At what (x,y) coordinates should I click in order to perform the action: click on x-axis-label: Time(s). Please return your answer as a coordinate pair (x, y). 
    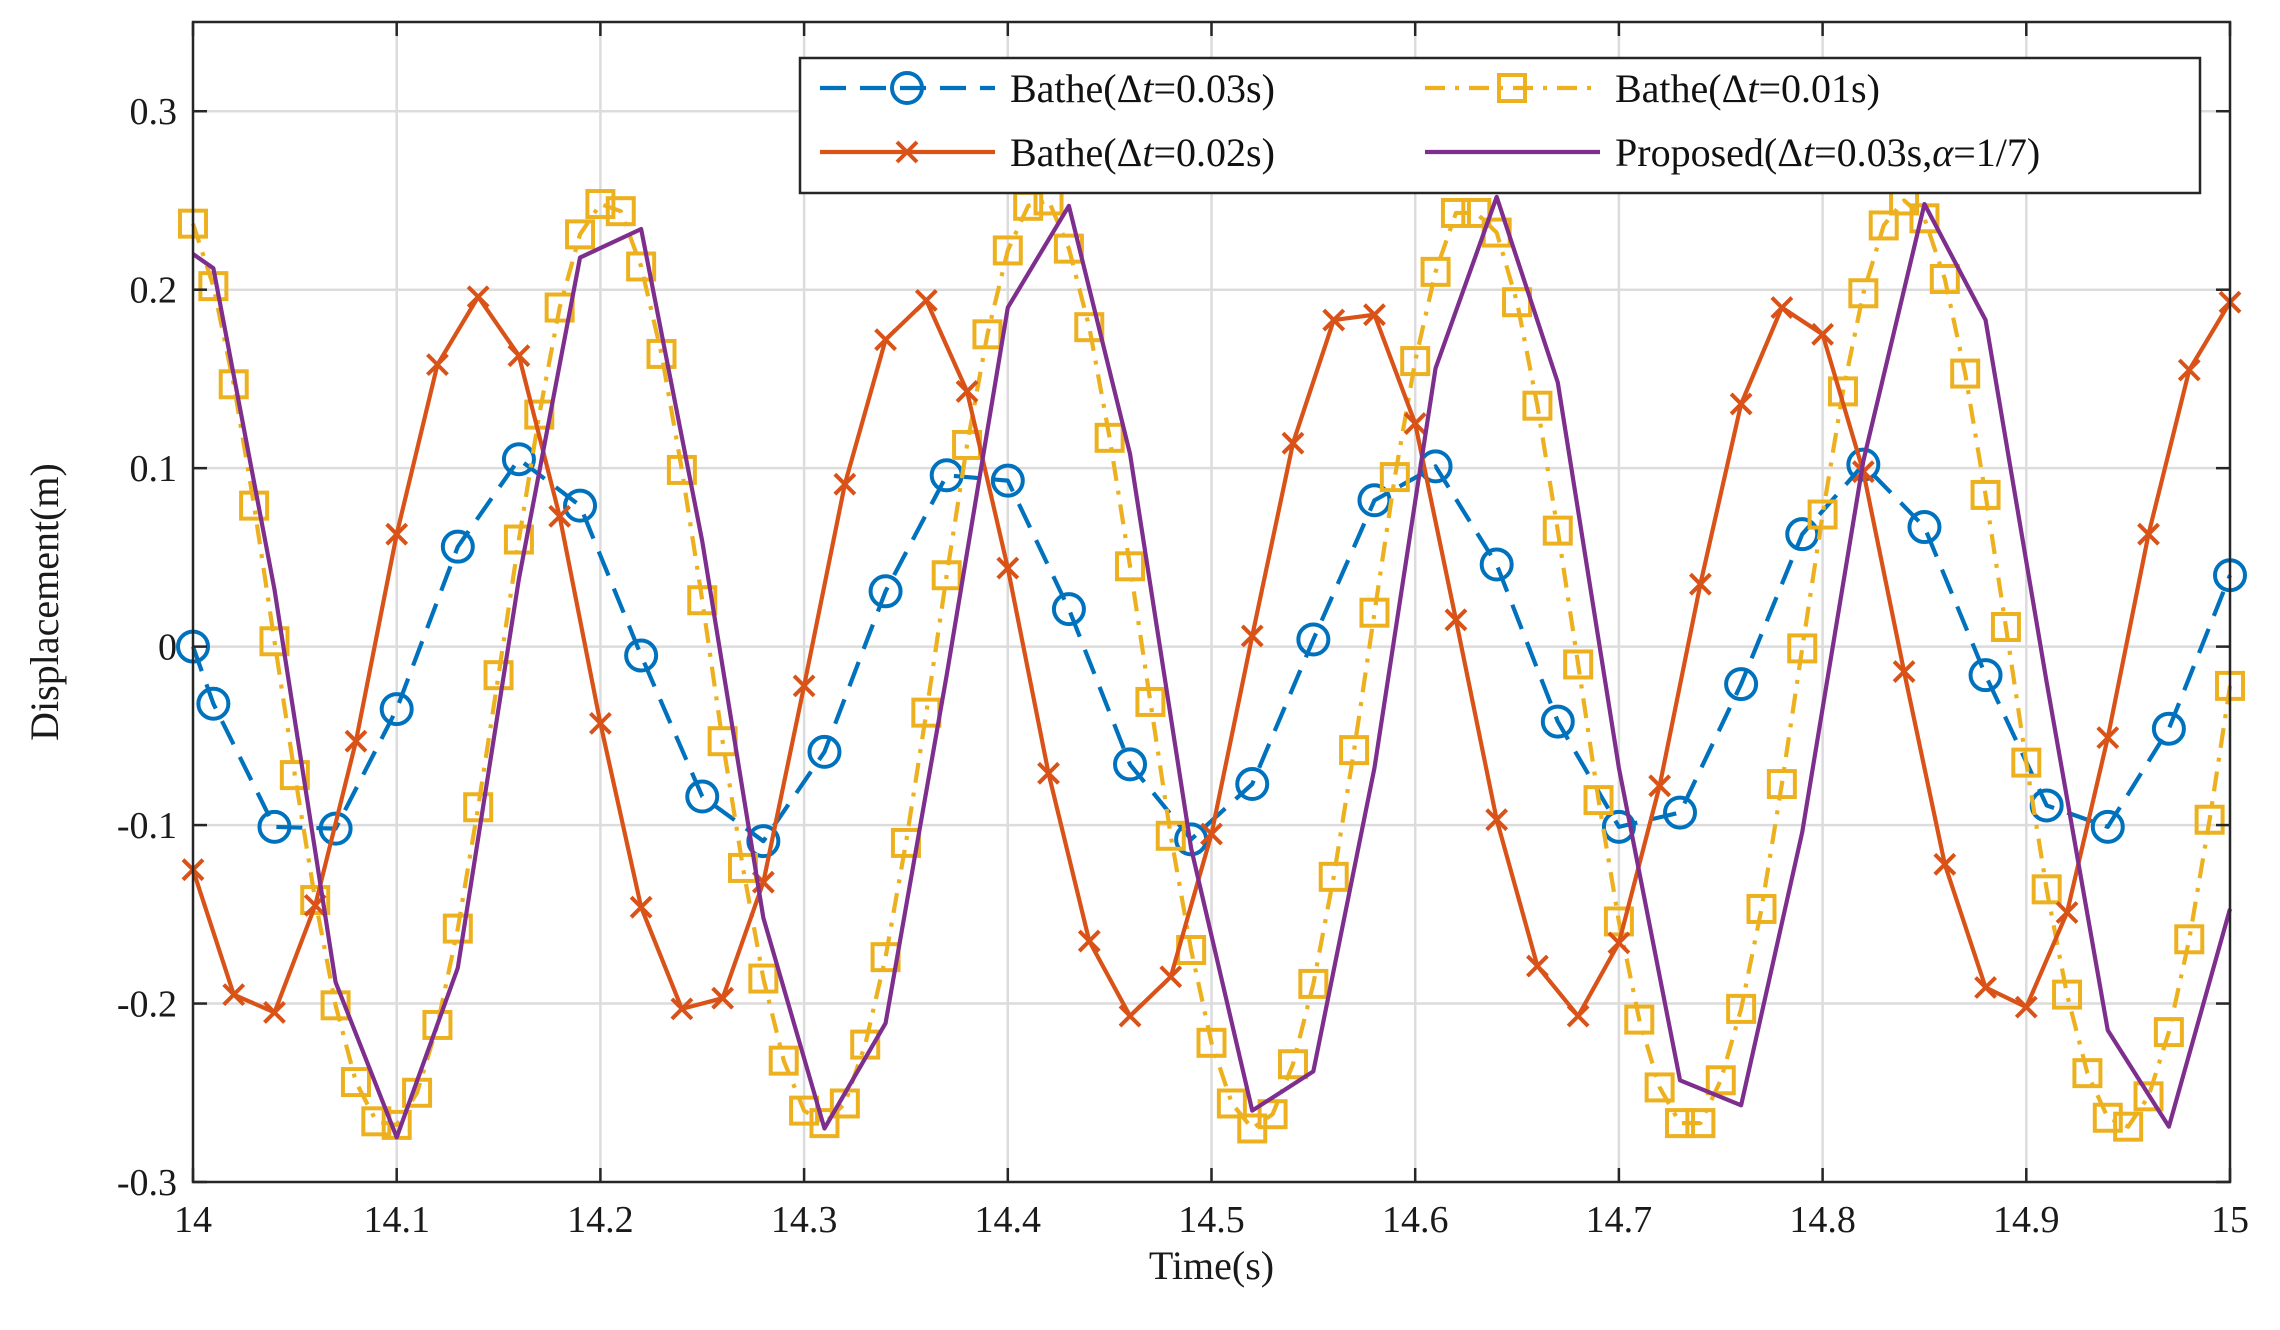
    Looking at the image, I should click on (1211, 1265).